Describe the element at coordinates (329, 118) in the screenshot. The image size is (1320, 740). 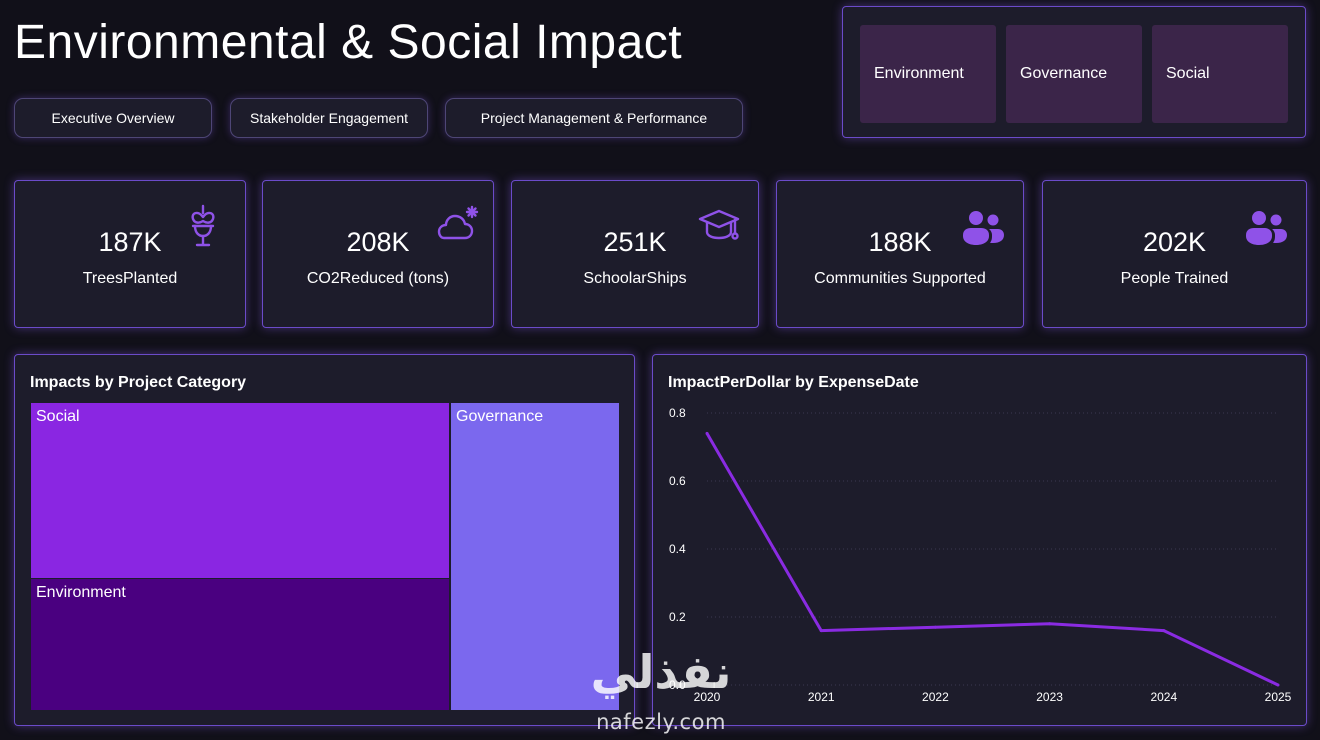
I see `nav-stakeholder-engagement-button: Stakeholder Engagement` at that location.